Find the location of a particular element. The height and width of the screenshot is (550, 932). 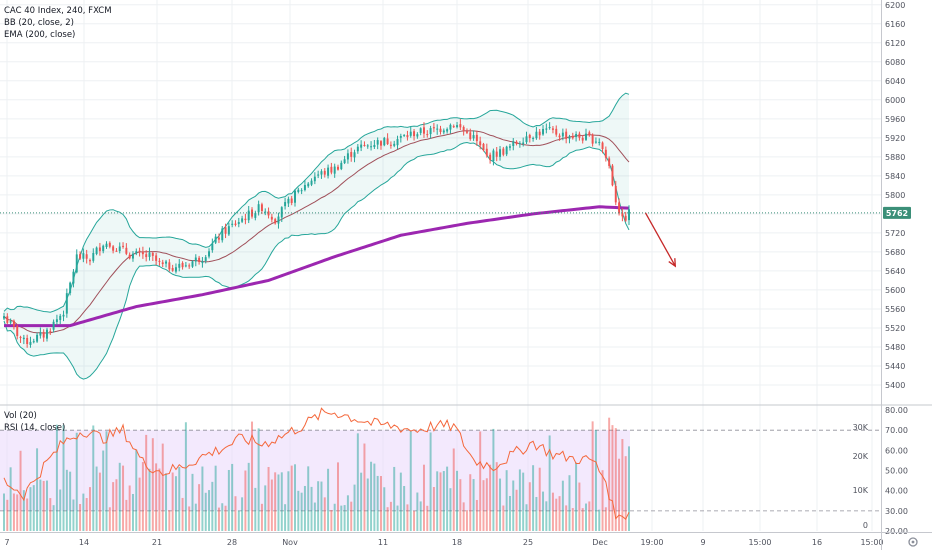

bb-legend: BB (20, close, 2) is located at coordinates (39, 23).